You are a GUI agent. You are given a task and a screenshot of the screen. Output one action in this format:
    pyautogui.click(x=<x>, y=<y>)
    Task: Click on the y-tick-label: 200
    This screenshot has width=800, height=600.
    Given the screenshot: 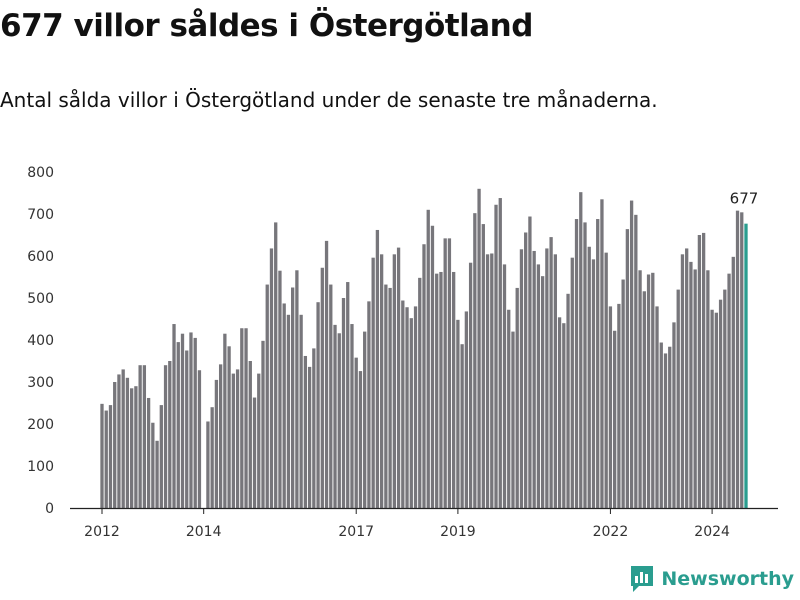 What is the action you would take?
    pyautogui.click(x=40, y=425)
    